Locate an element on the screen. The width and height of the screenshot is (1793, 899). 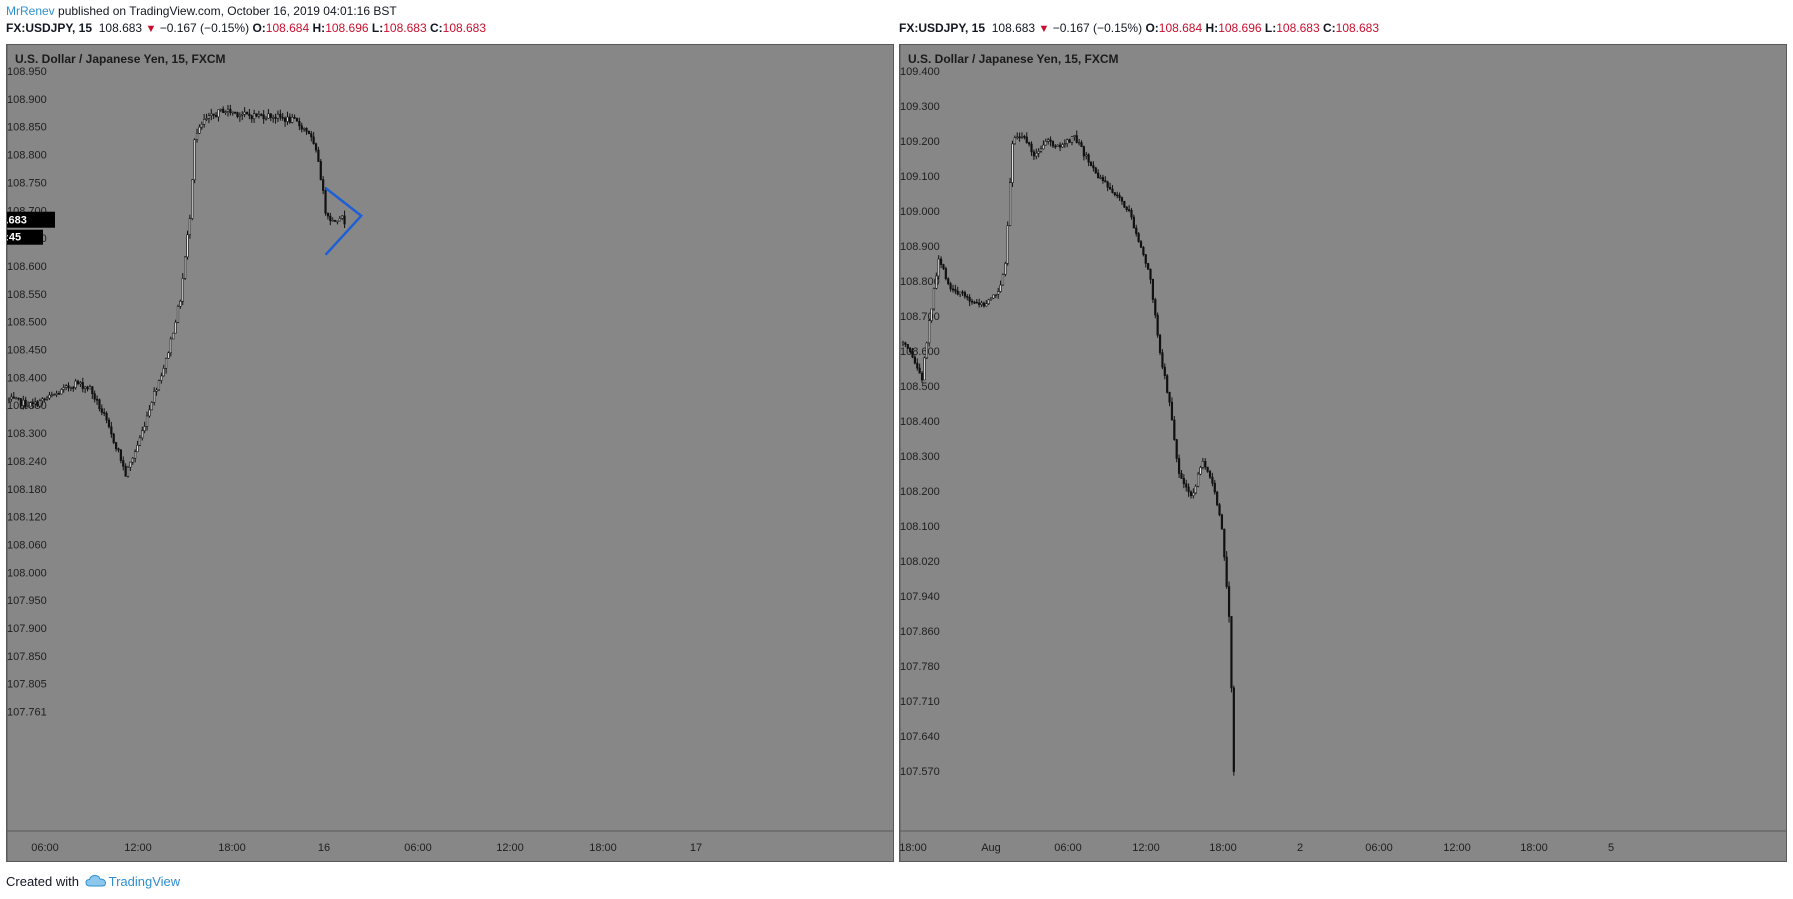
symbol-label: FX:USDJPY, 15 is located at coordinates (49, 28).